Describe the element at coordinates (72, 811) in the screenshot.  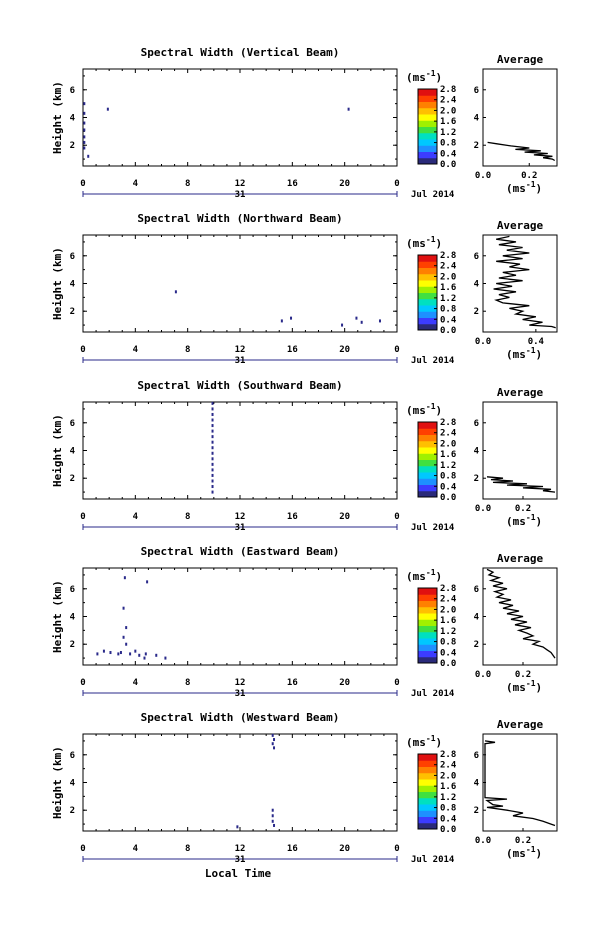
I see `y-tick-label: 2` at that location.